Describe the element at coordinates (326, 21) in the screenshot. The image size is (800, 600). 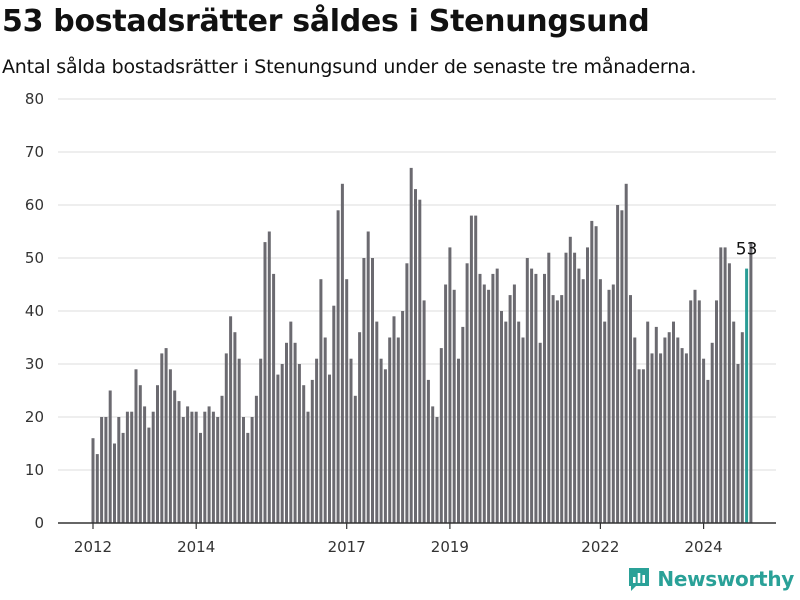
I see `page-title: 53 bostadsrätter såldes i Stenungsund` at that location.